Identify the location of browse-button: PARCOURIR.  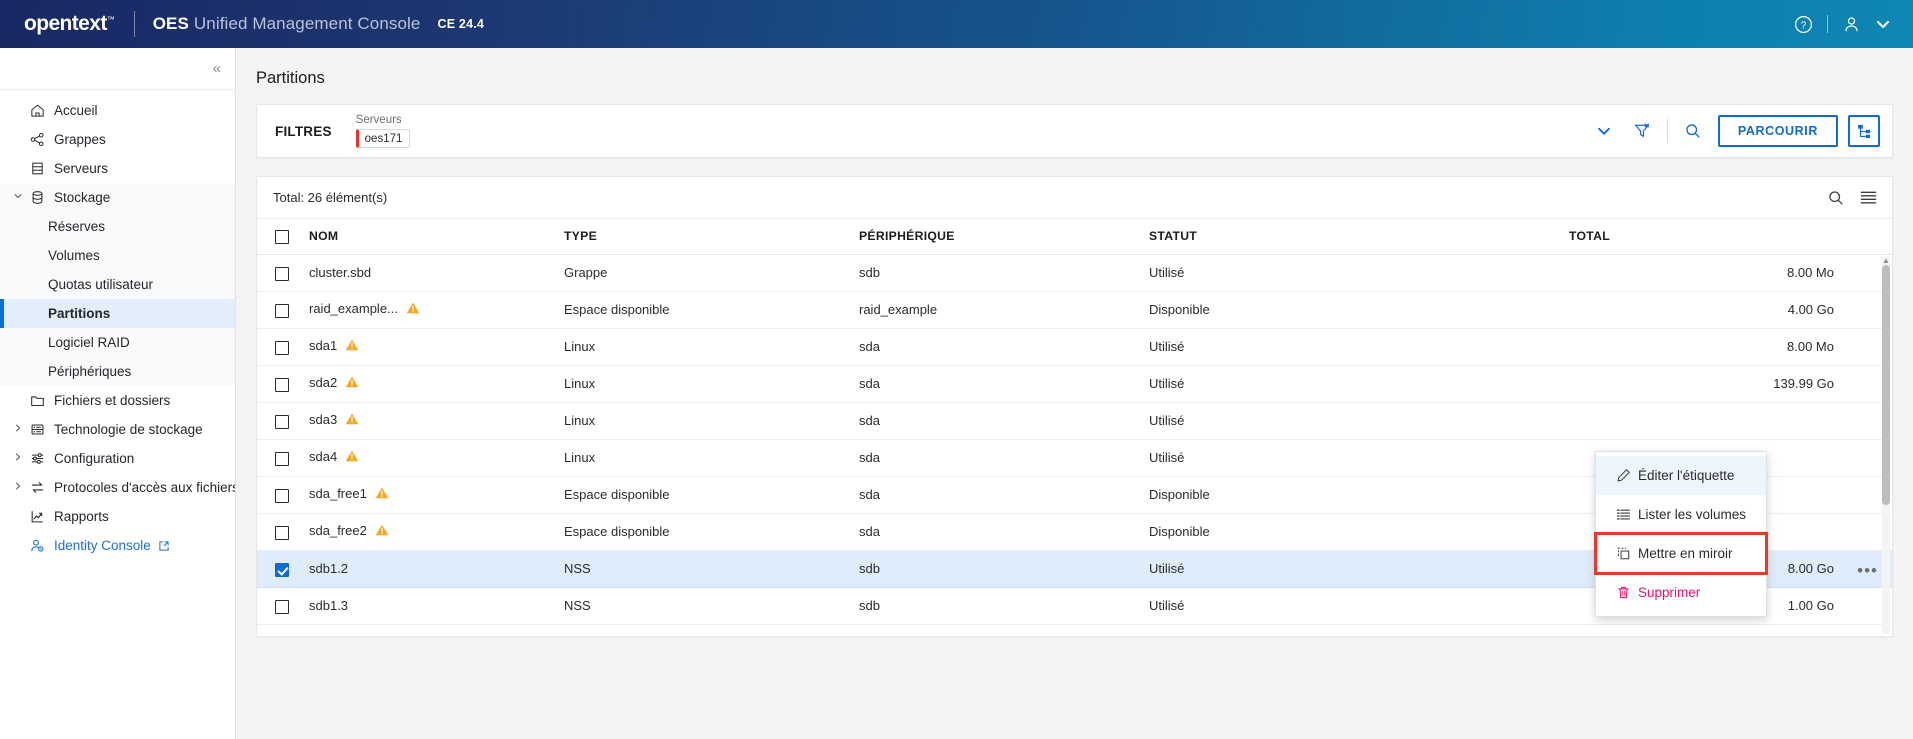
(1777, 131).